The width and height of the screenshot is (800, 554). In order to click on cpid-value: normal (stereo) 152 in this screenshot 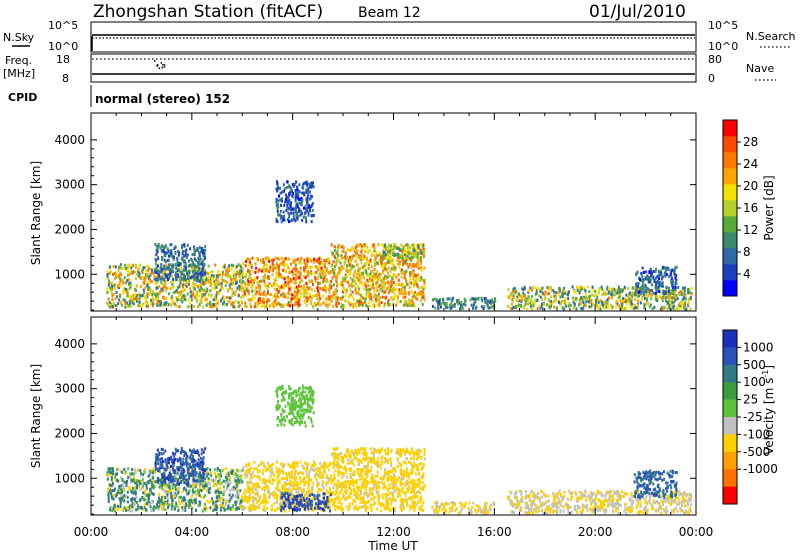, I will do `click(162, 99)`.